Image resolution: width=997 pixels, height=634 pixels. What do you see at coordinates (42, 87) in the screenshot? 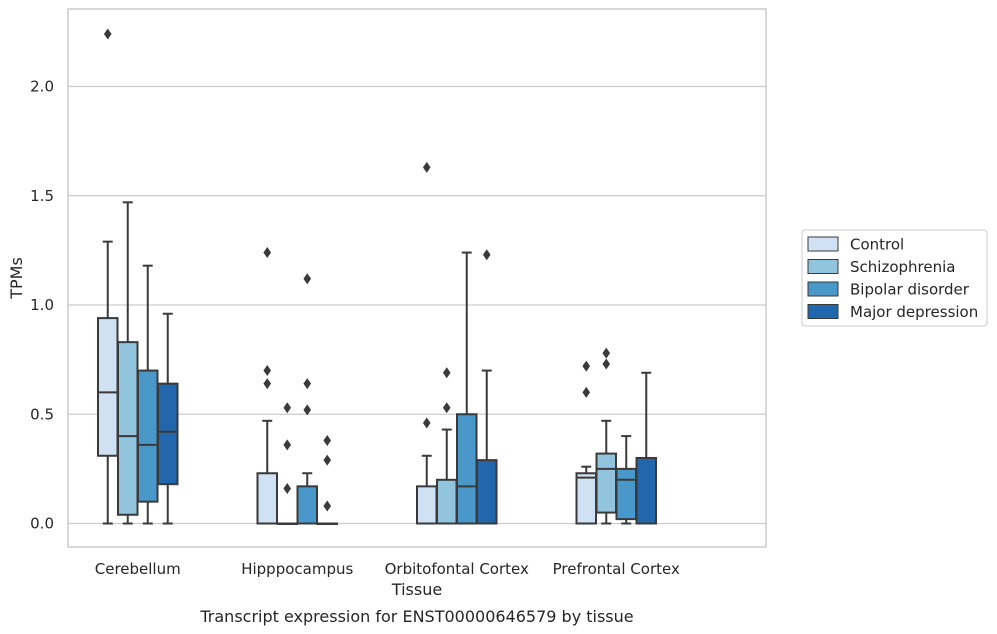
I see `y-tick-label: 2.0` at bounding box center [42, 87].